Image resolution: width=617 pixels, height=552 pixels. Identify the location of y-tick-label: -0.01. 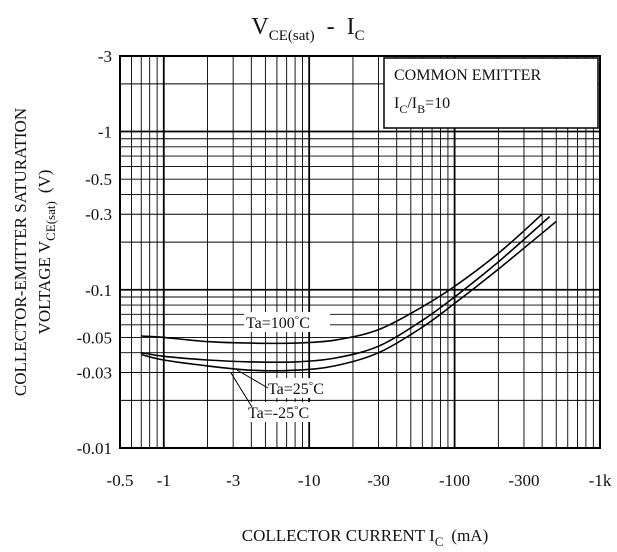
(94, 448).